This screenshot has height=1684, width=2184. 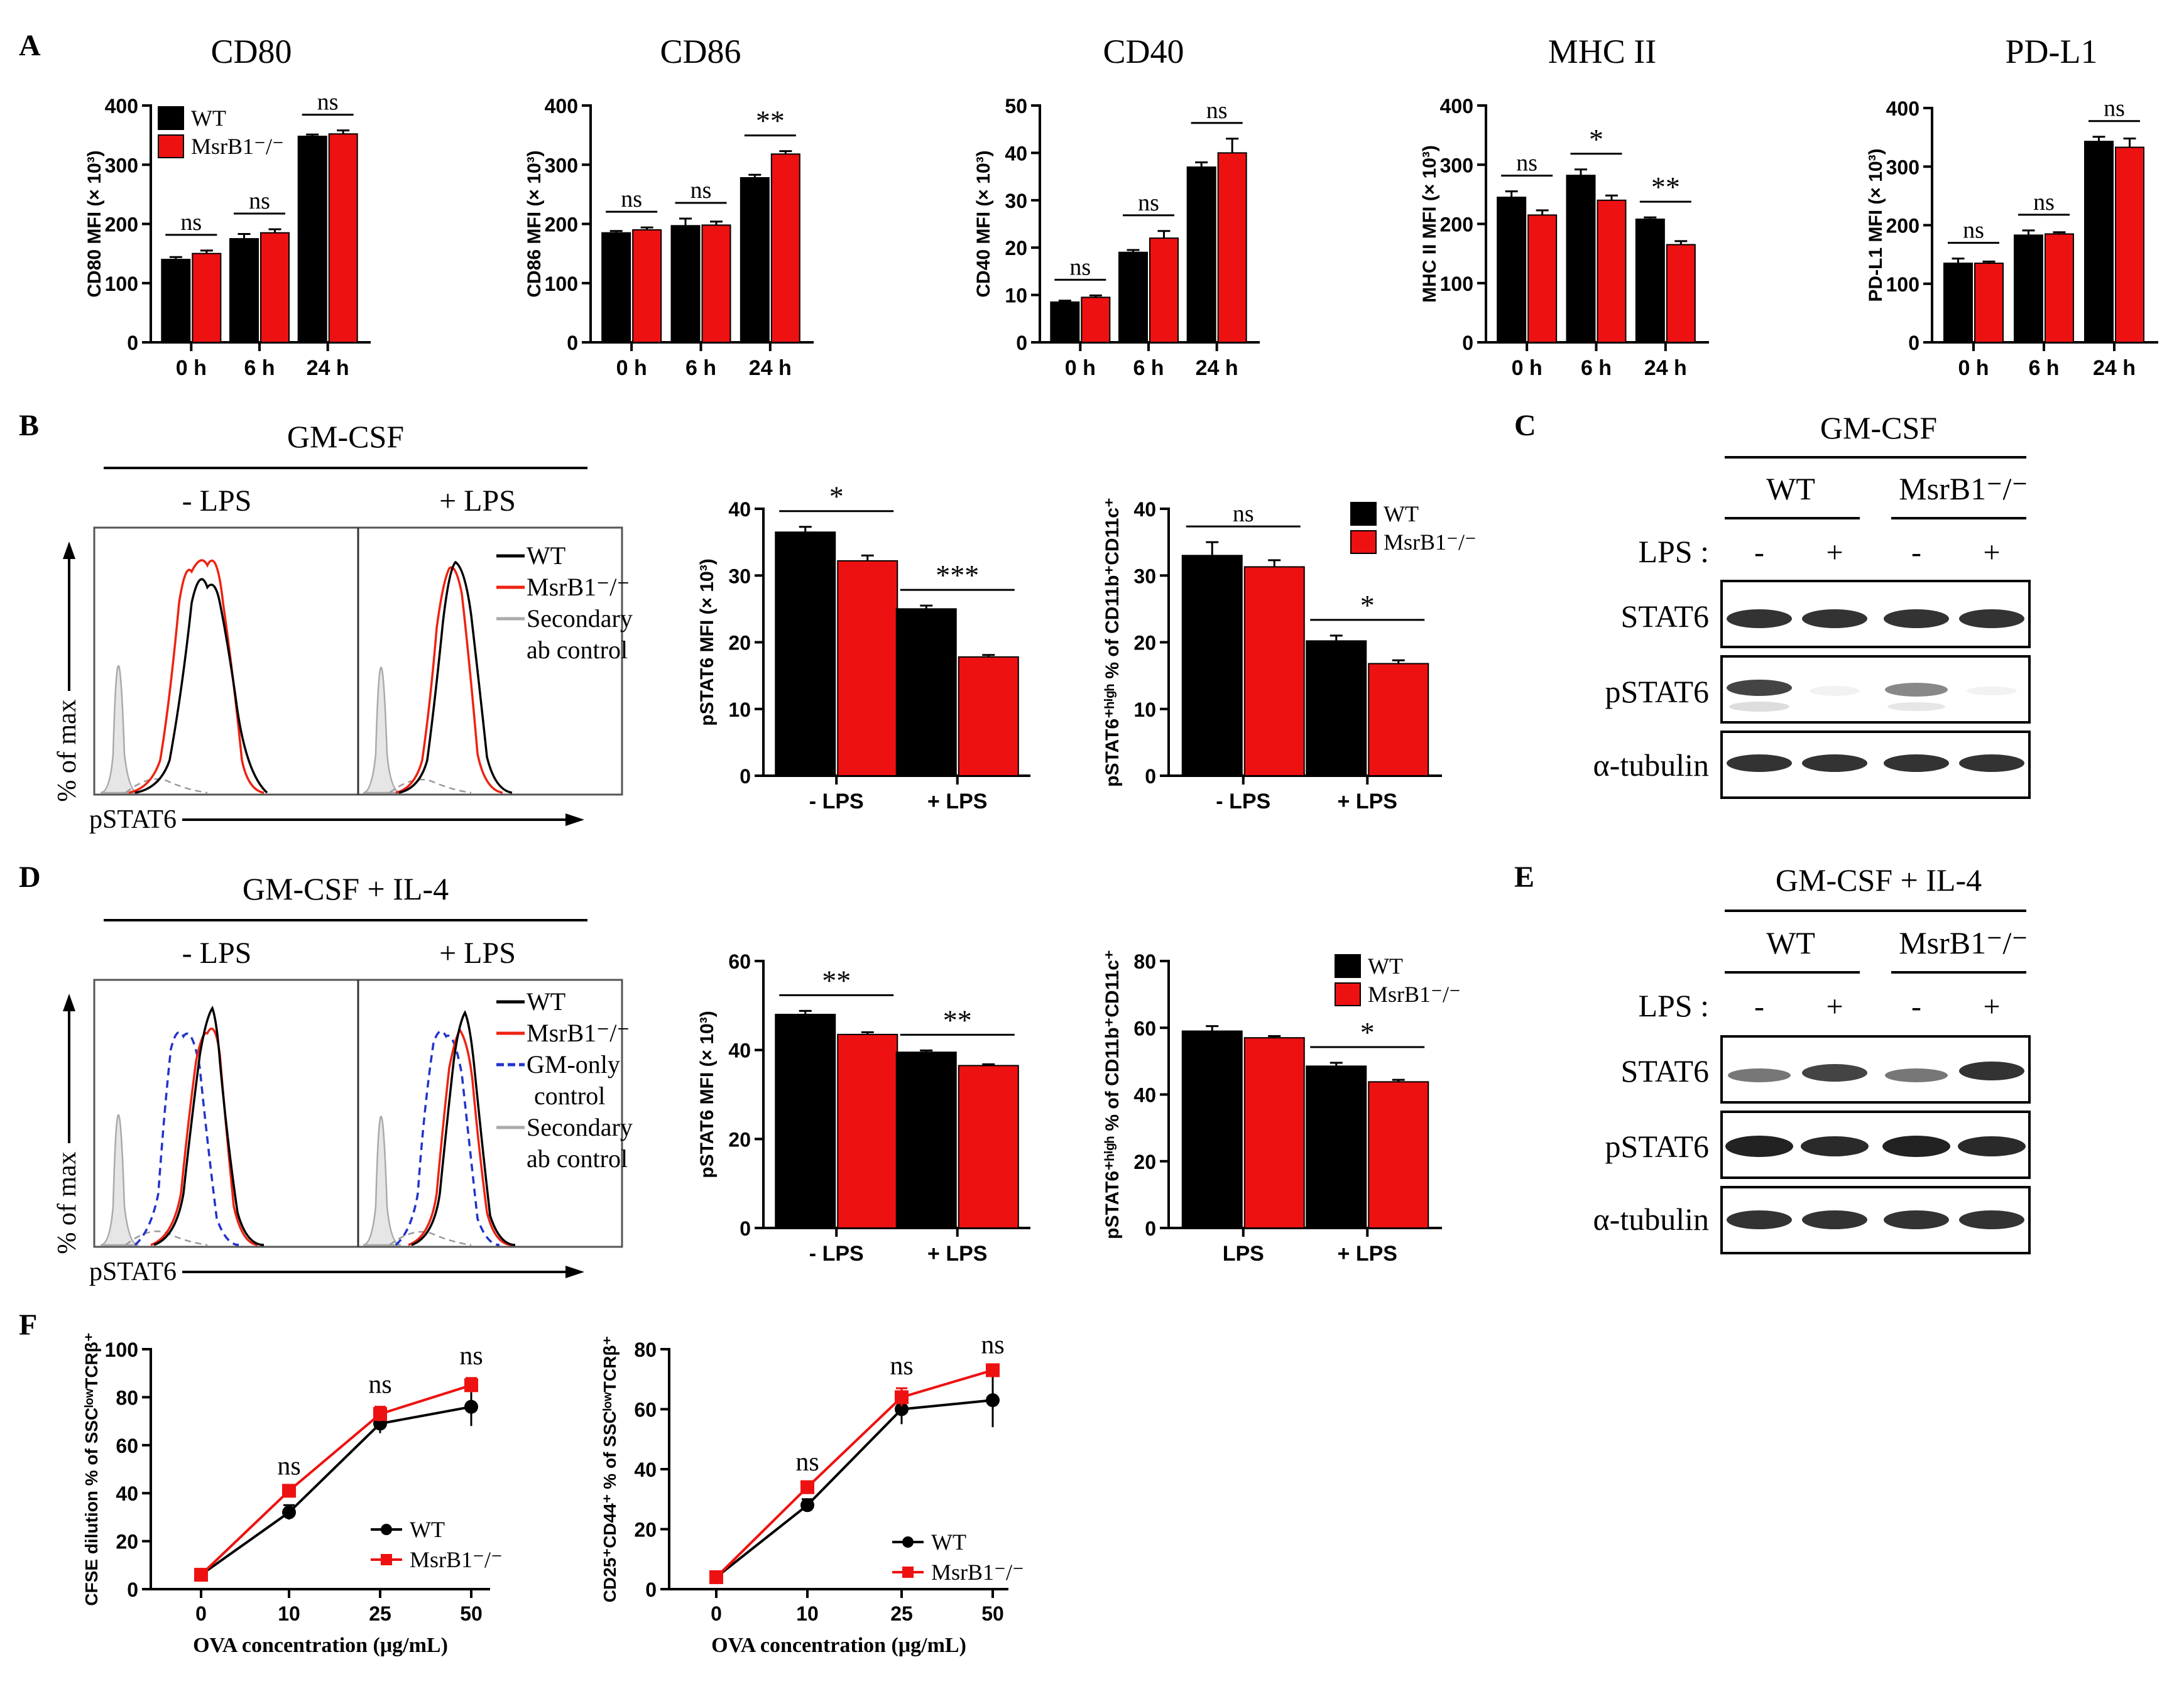 I want to click on panel-b-legend-secondary: Secondary, so click(x=580, y=618).